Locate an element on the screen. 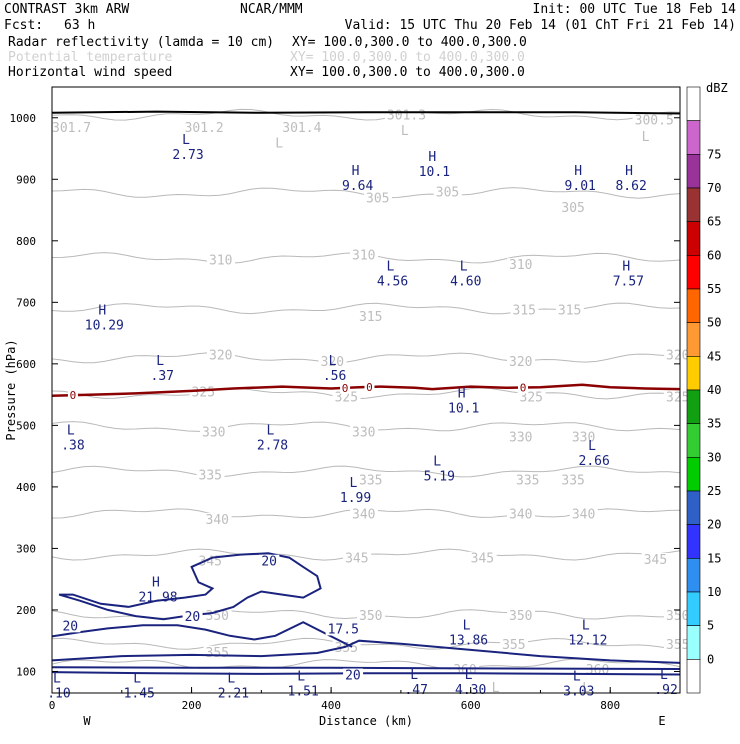 The image size is (740, 744). theta-label: 320 is located at coordinates (520, 362).